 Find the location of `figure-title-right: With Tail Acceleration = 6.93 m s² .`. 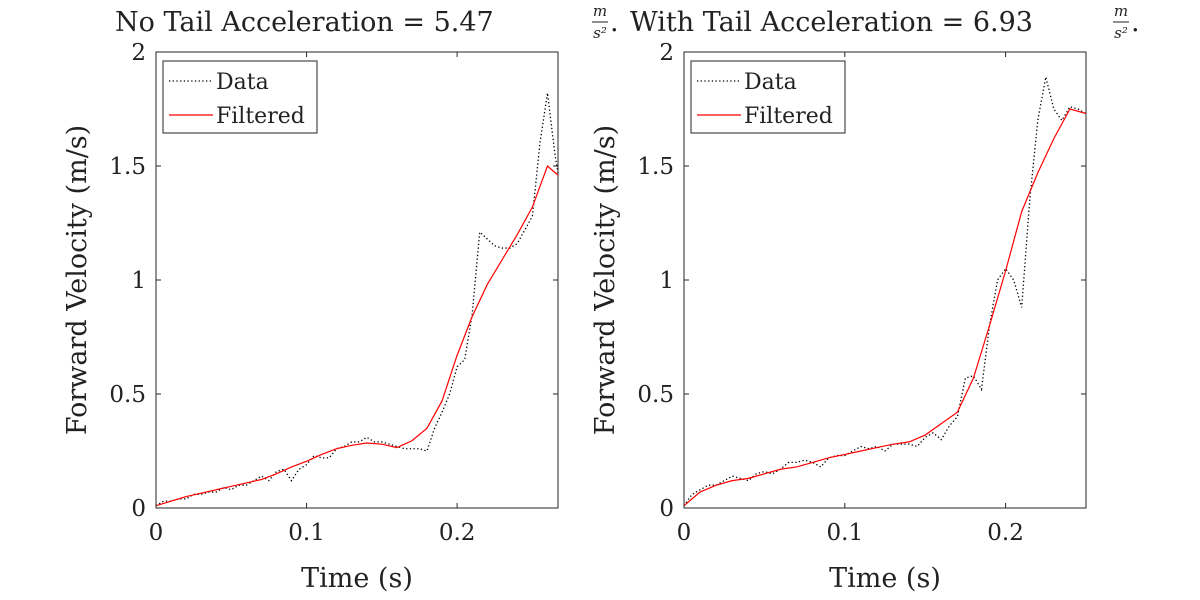

figure-title-right: With Tail Acceleration = 6.93 m s² . is located at coordinates (885, 22).